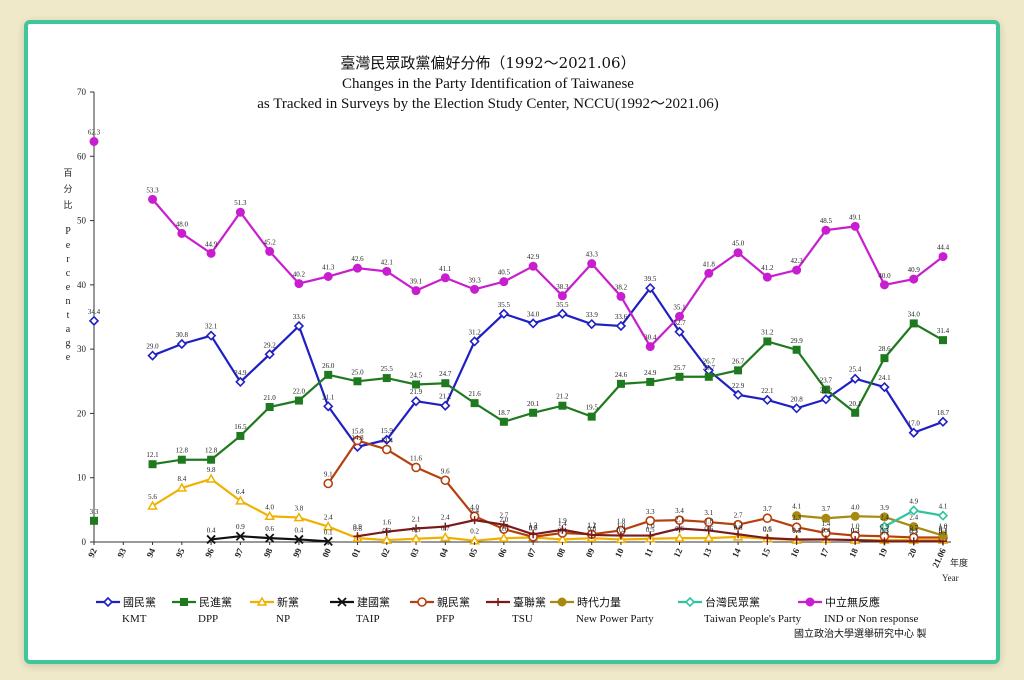  Describe the element at coordinates (852, 602) in the screenshot. I see `legend-label-zh: 中立無反應` at that location.